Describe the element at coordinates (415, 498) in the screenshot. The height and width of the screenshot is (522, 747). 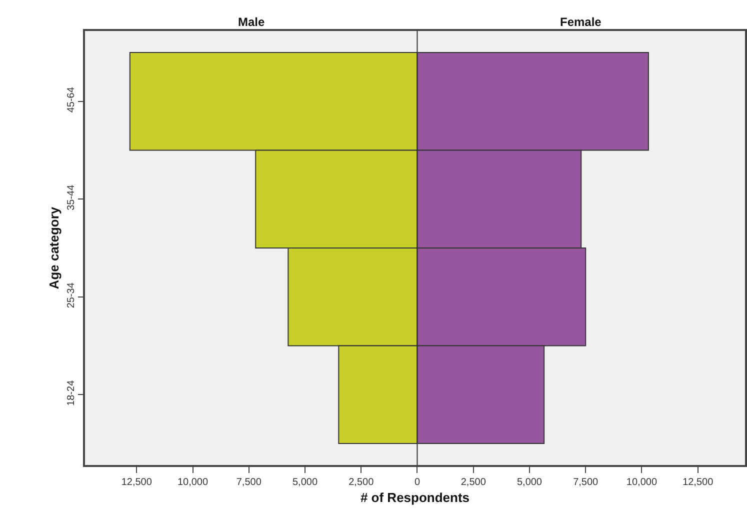
I see `x-axis-title: # of Respondents` at that location.